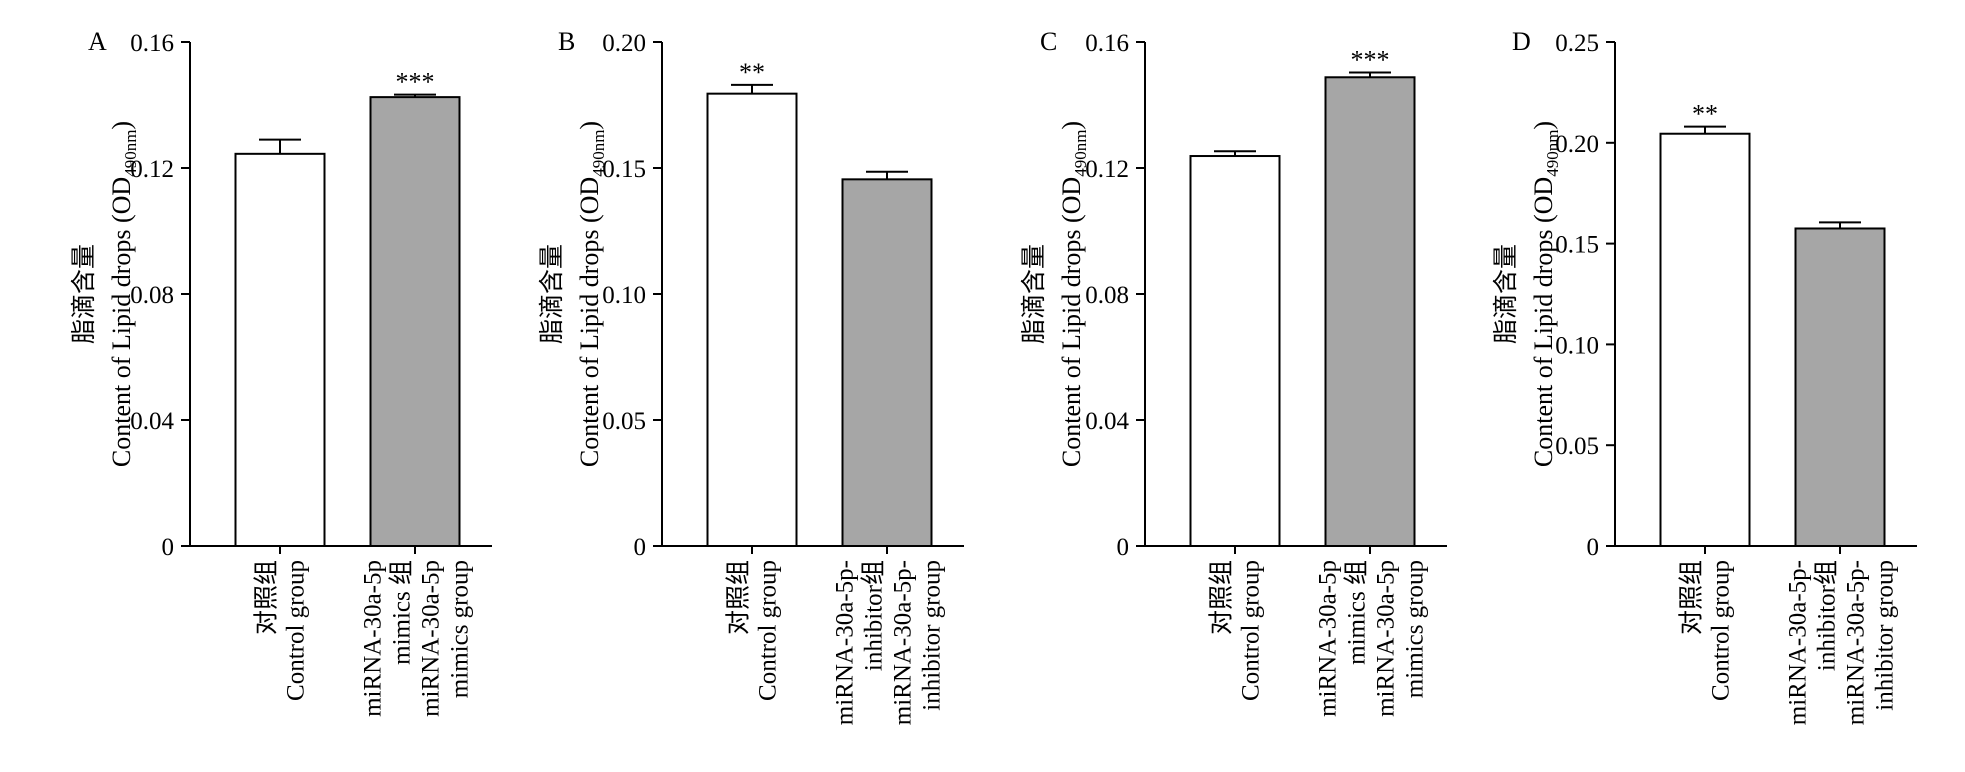 The image size is (1965, 772). What do you see at coordinates (1577, 43) in the screenshot?
I see `y-tick-label: 0.25` at bounding box center [1577, 43].